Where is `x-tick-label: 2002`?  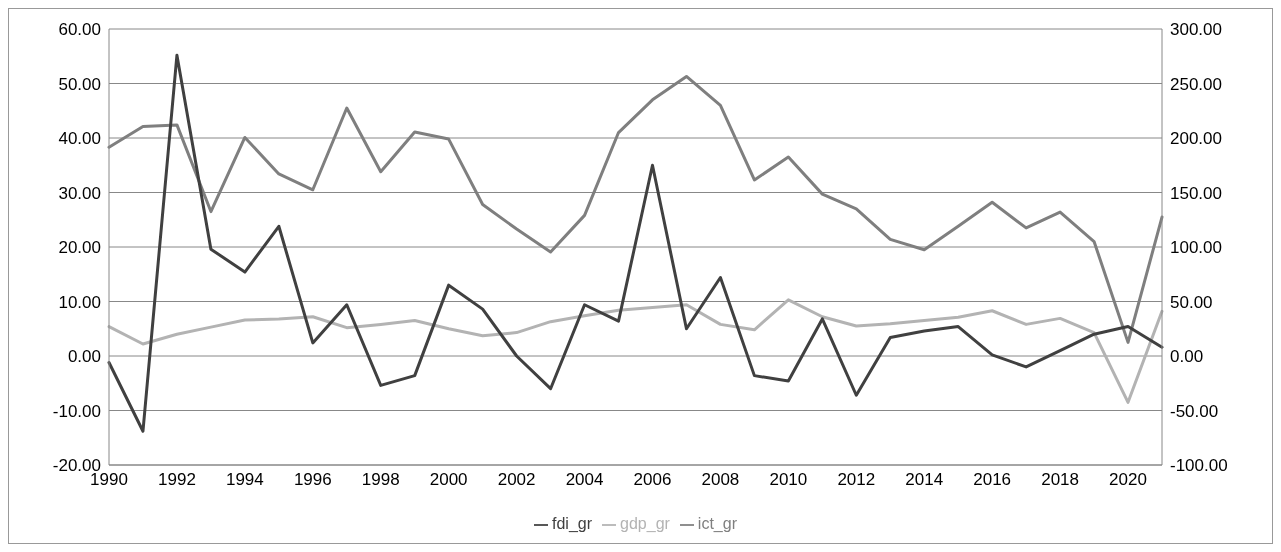 x-tick-label: 2002 is located at coordinates (516, 480).